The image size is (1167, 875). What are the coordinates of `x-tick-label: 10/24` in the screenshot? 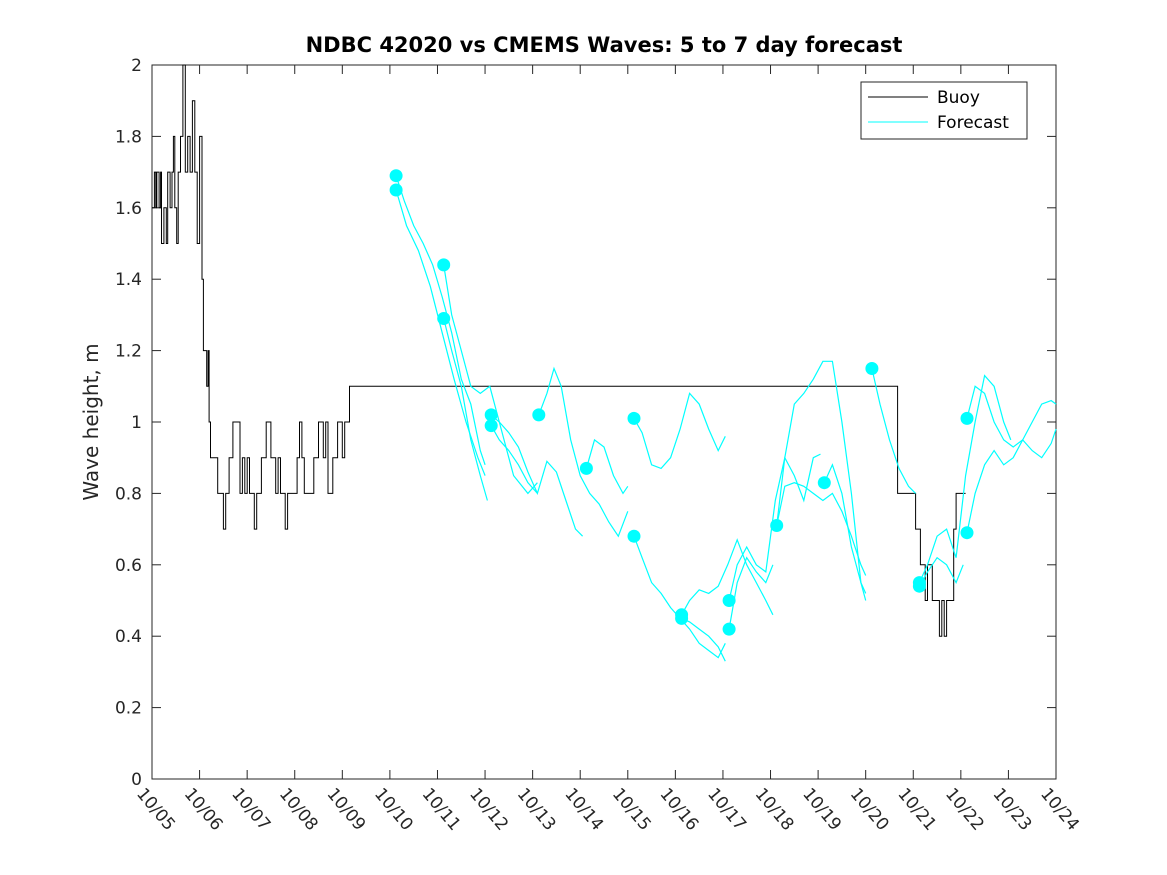 It's located at (1059, 809).